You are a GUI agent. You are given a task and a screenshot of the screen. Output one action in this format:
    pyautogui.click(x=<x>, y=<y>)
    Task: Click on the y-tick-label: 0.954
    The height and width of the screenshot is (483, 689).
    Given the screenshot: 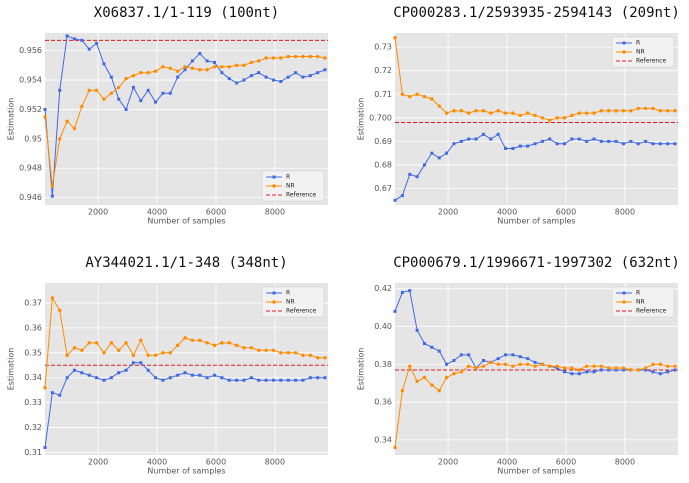 What is the action you would take?
    pyautogui.click(x=30, y=80)
    